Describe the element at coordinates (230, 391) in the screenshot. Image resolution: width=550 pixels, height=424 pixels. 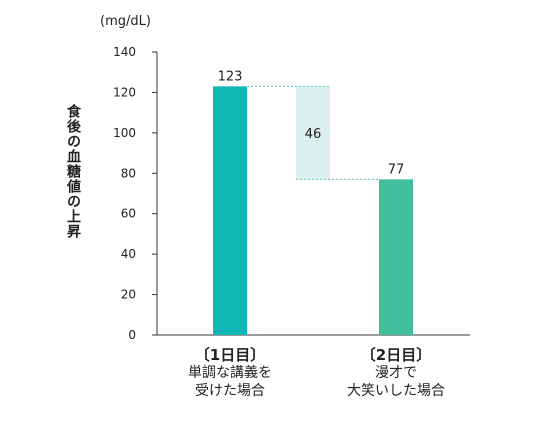
I see `category-day1-line2: 受けた場合` at that location.